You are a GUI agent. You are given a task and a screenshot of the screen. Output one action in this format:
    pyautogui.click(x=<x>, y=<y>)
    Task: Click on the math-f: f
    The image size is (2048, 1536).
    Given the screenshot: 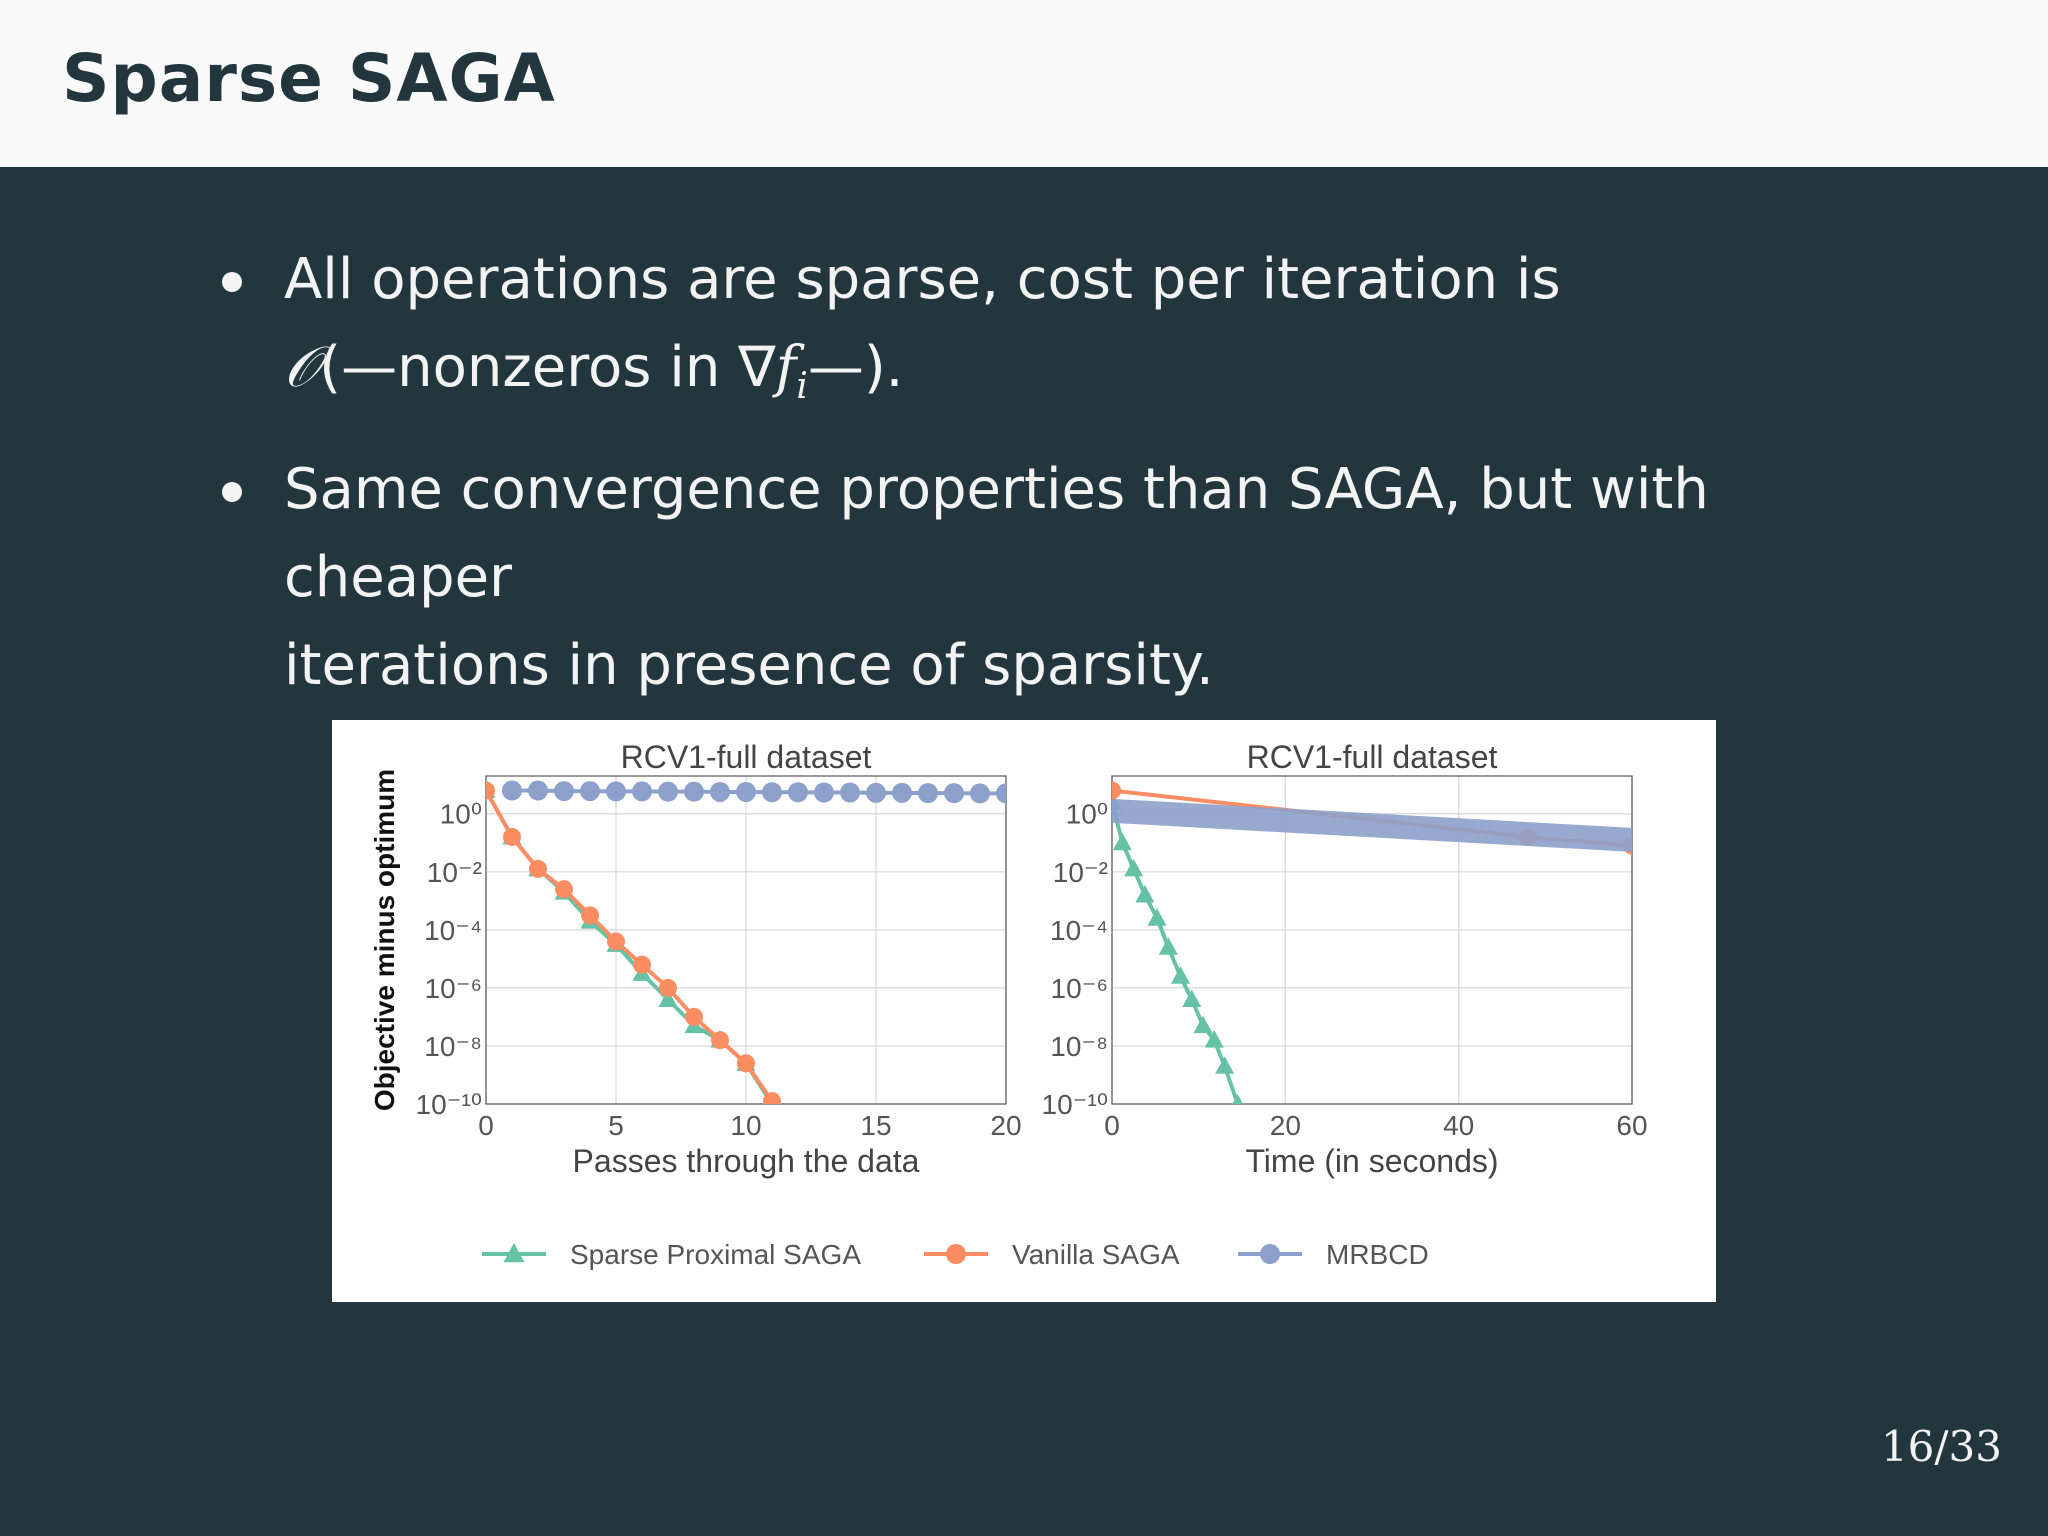 What is the action you would take?
    pyautogui.click(x=786, y=367)
    